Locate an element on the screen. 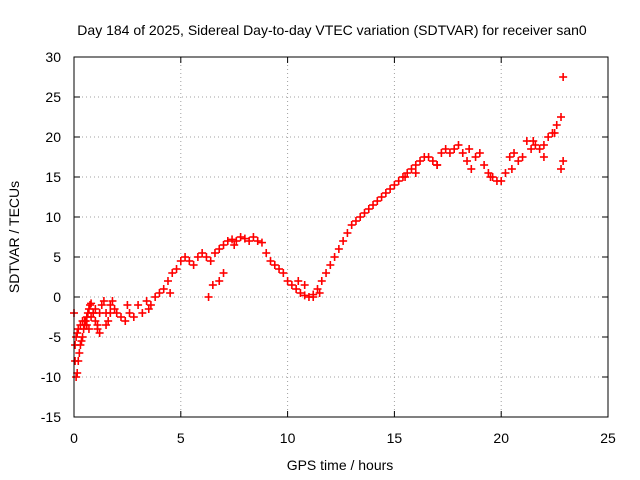 This screenshot has width=640, height=480. x-tick-label: 5 is located at coordinates (181, 438).